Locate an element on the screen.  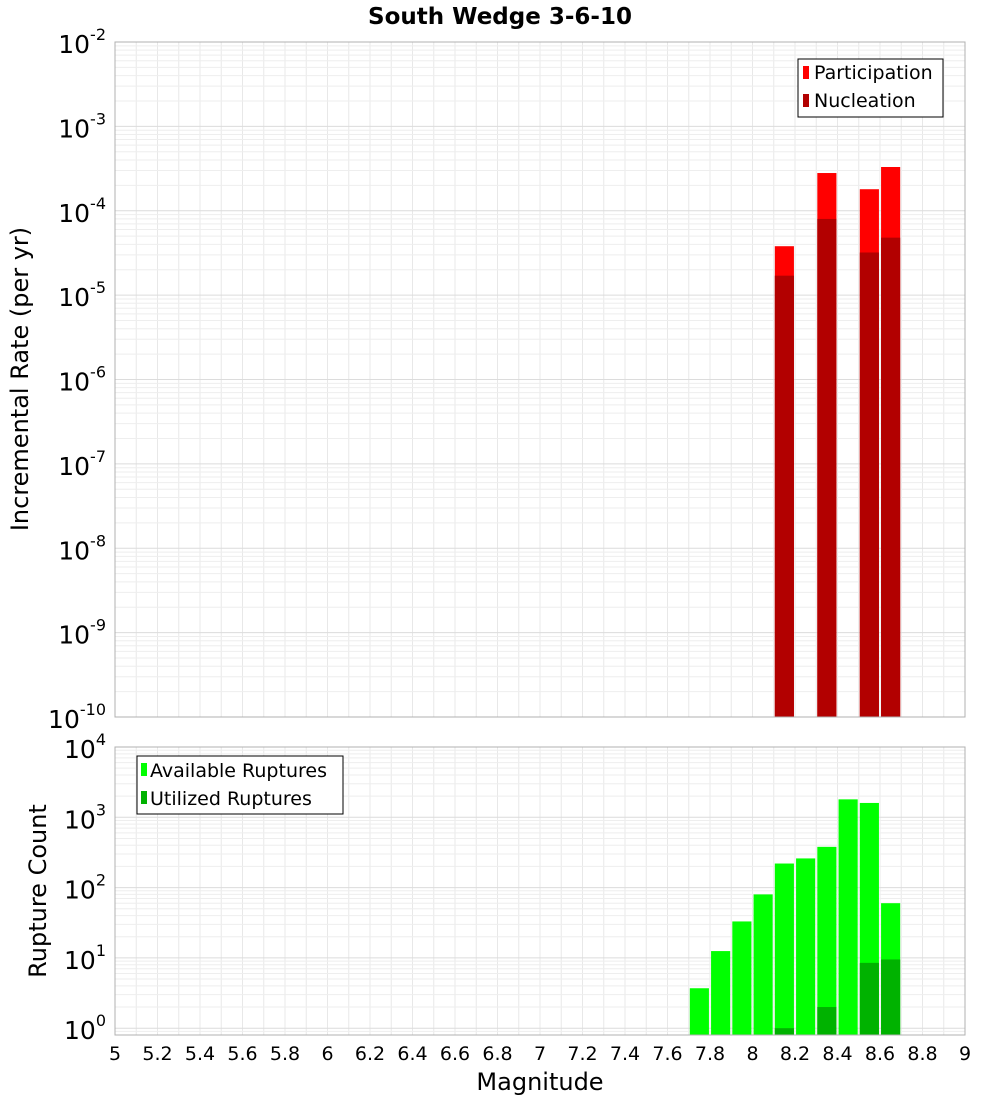
x-tick-label: 7.2 is located at coordinates (582, 1054).